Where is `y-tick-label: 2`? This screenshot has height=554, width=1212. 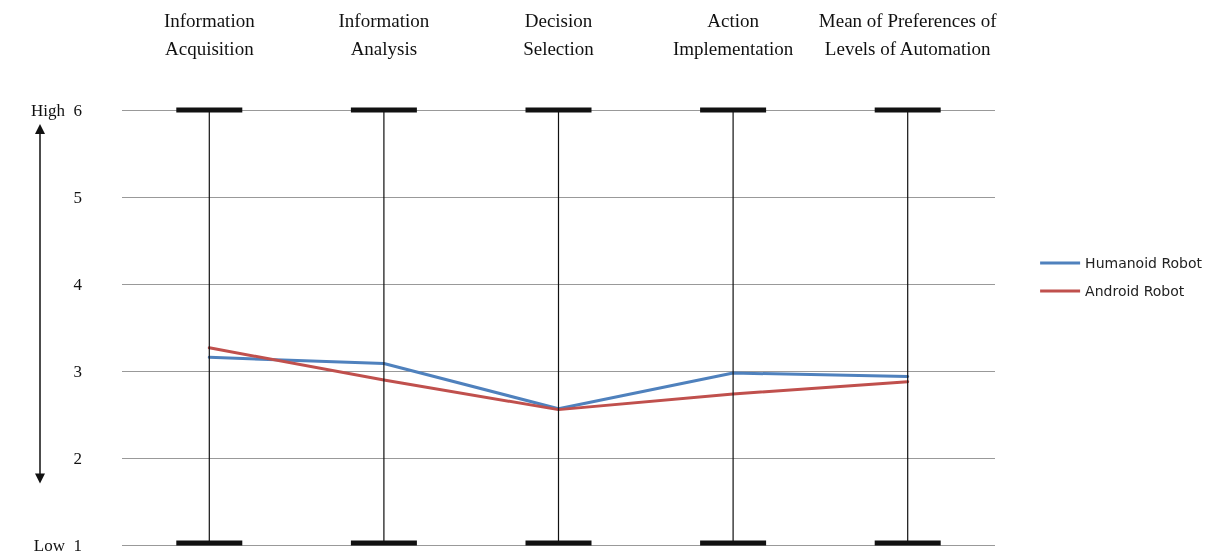 y-tick-label: 2 is located at coordinates (77, 458).